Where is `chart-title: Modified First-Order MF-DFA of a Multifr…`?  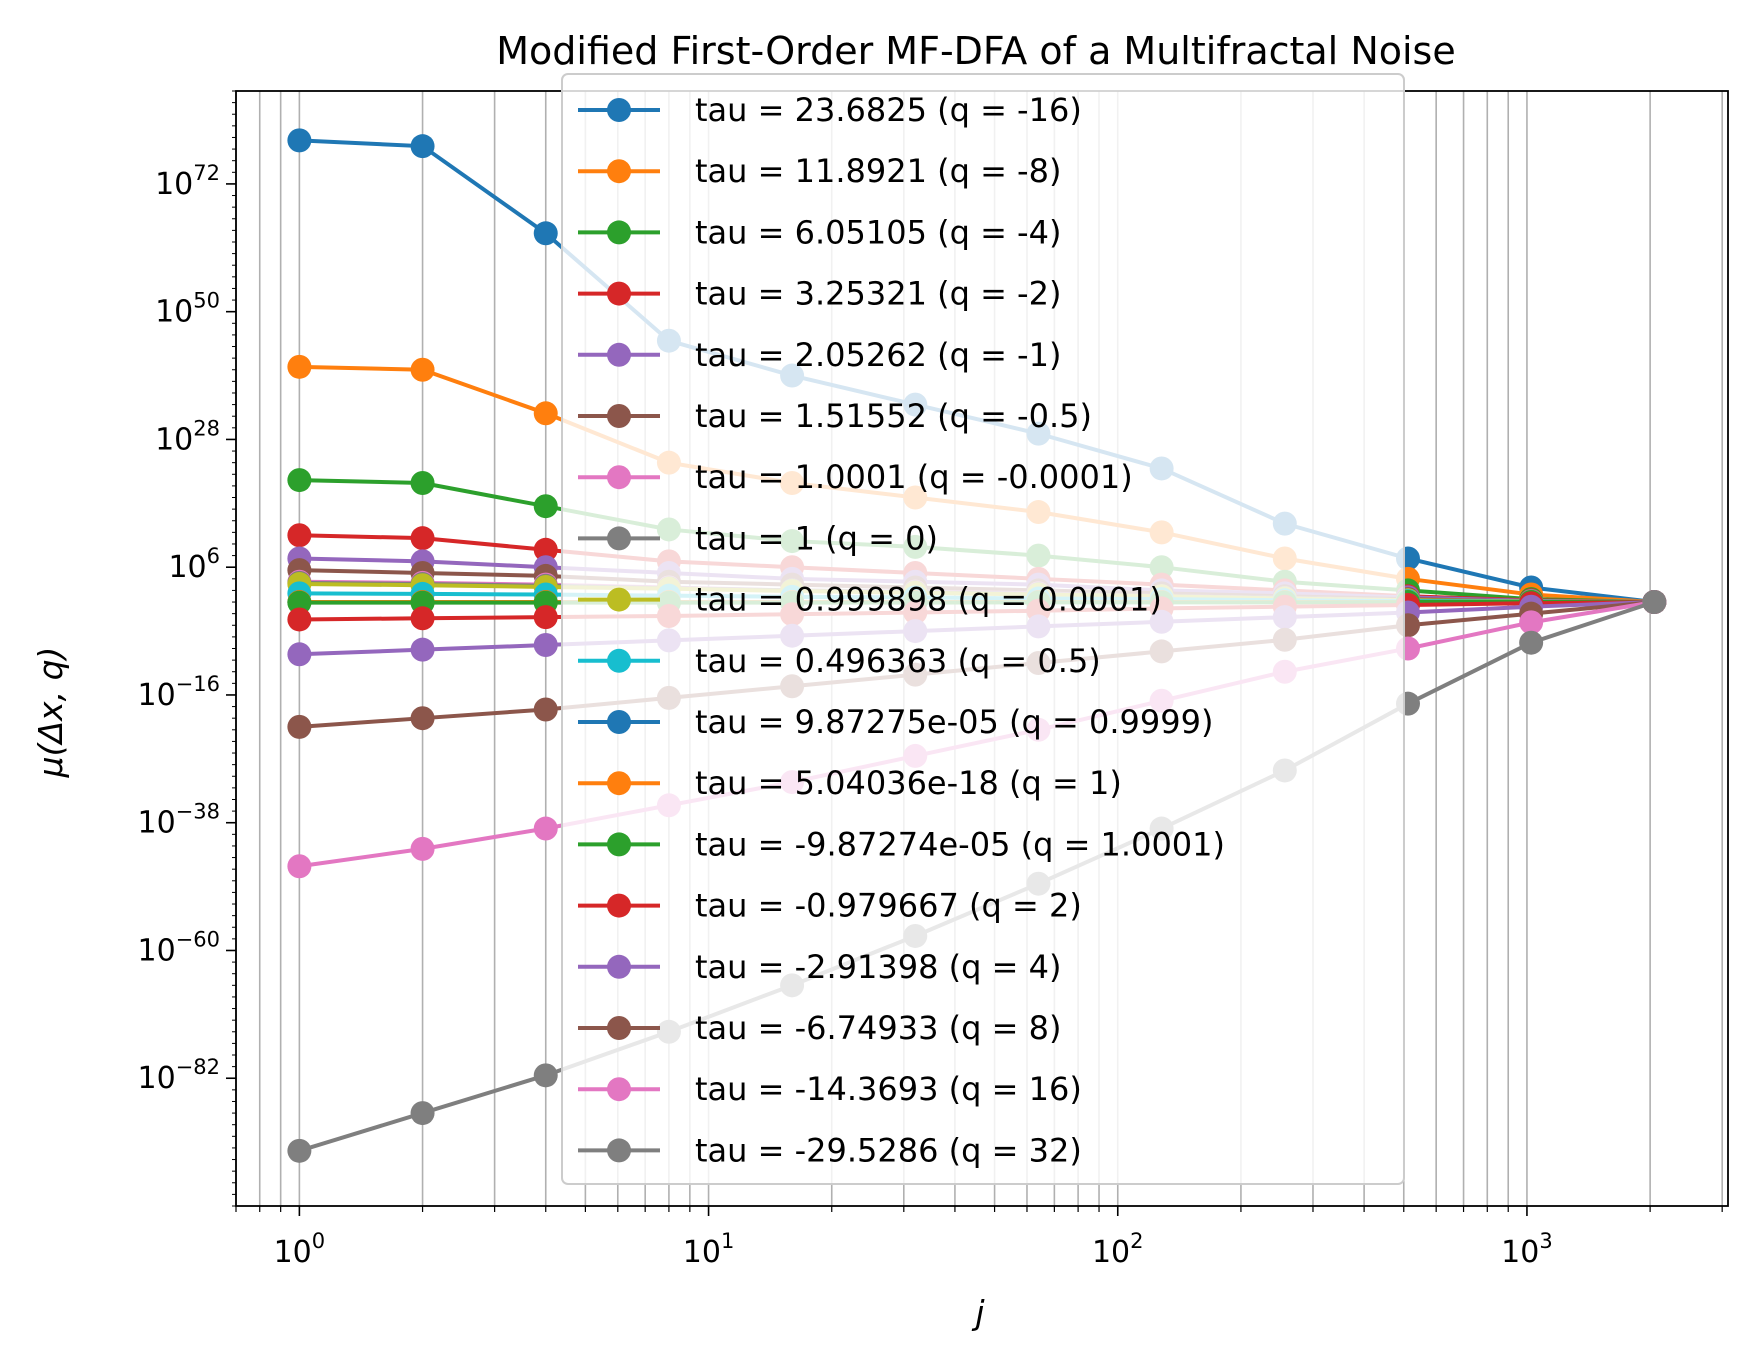
chart-title: Modified First-Order MF-DFA of a Multifr… is located at coordinates (975, 51).